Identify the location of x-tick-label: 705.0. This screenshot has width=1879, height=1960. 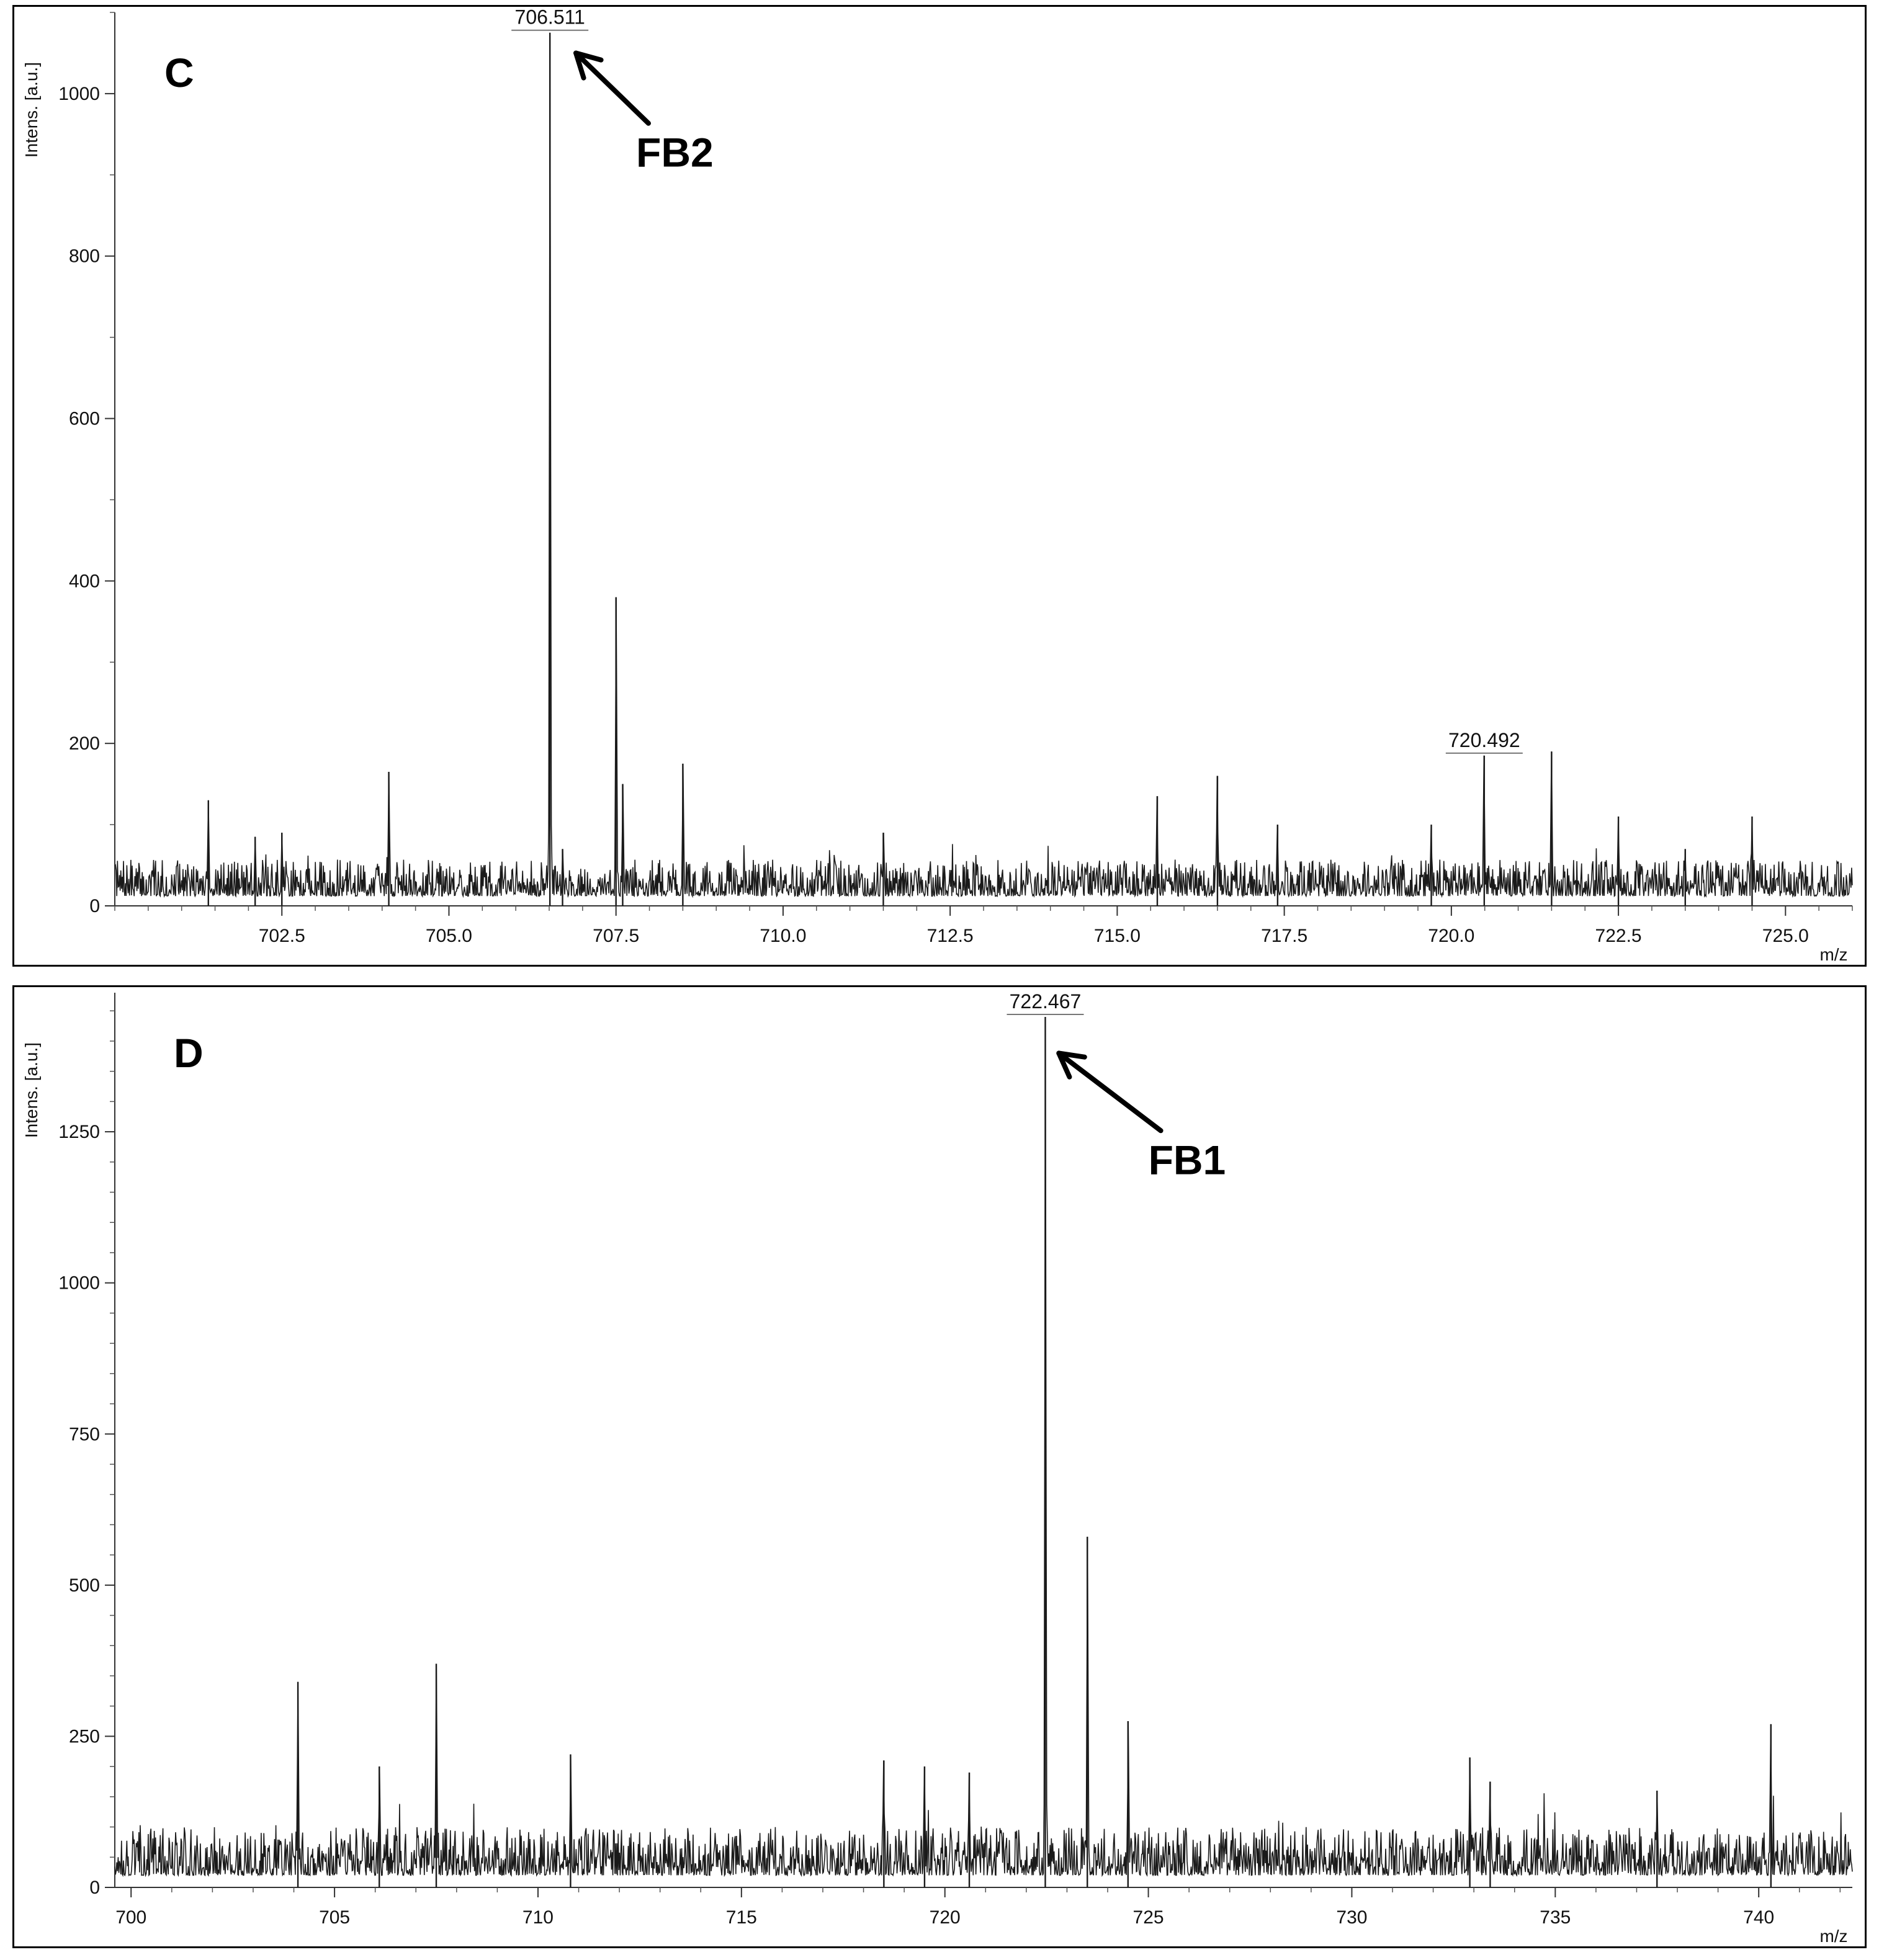
(449, 936).